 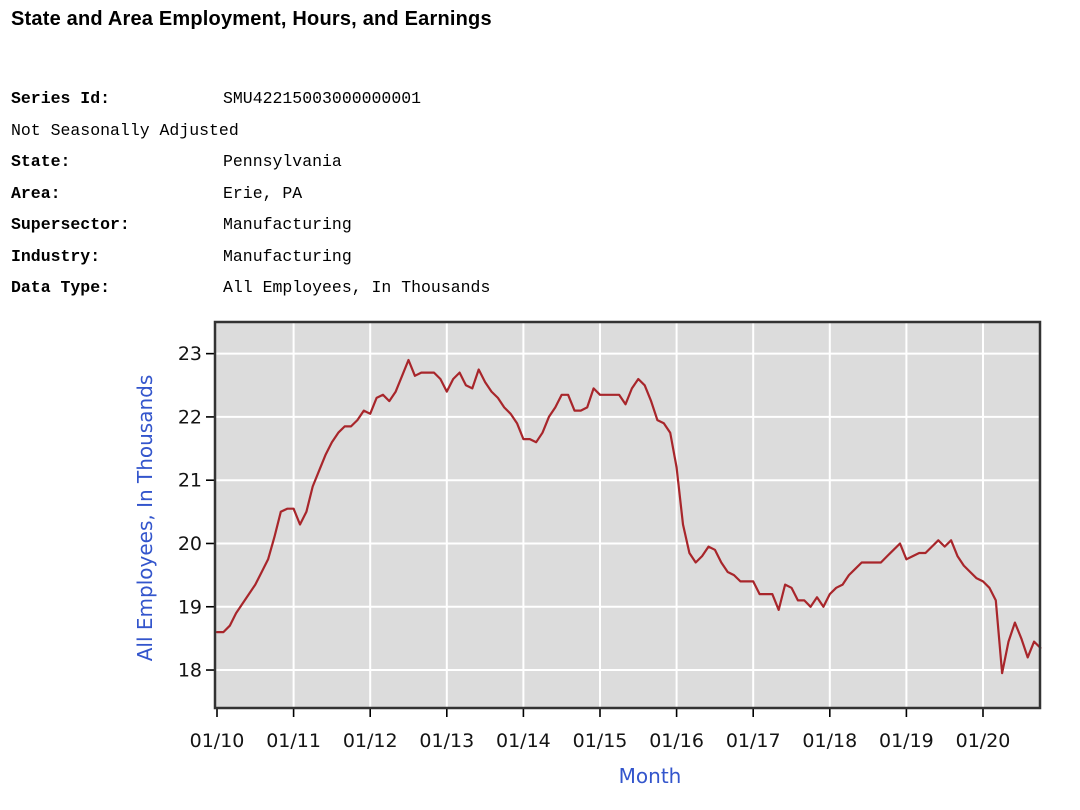 What do you see at coordinates (190, 481) in the screenshot?
I see `y-tick-label: 21` at bounding box center [190, 481].